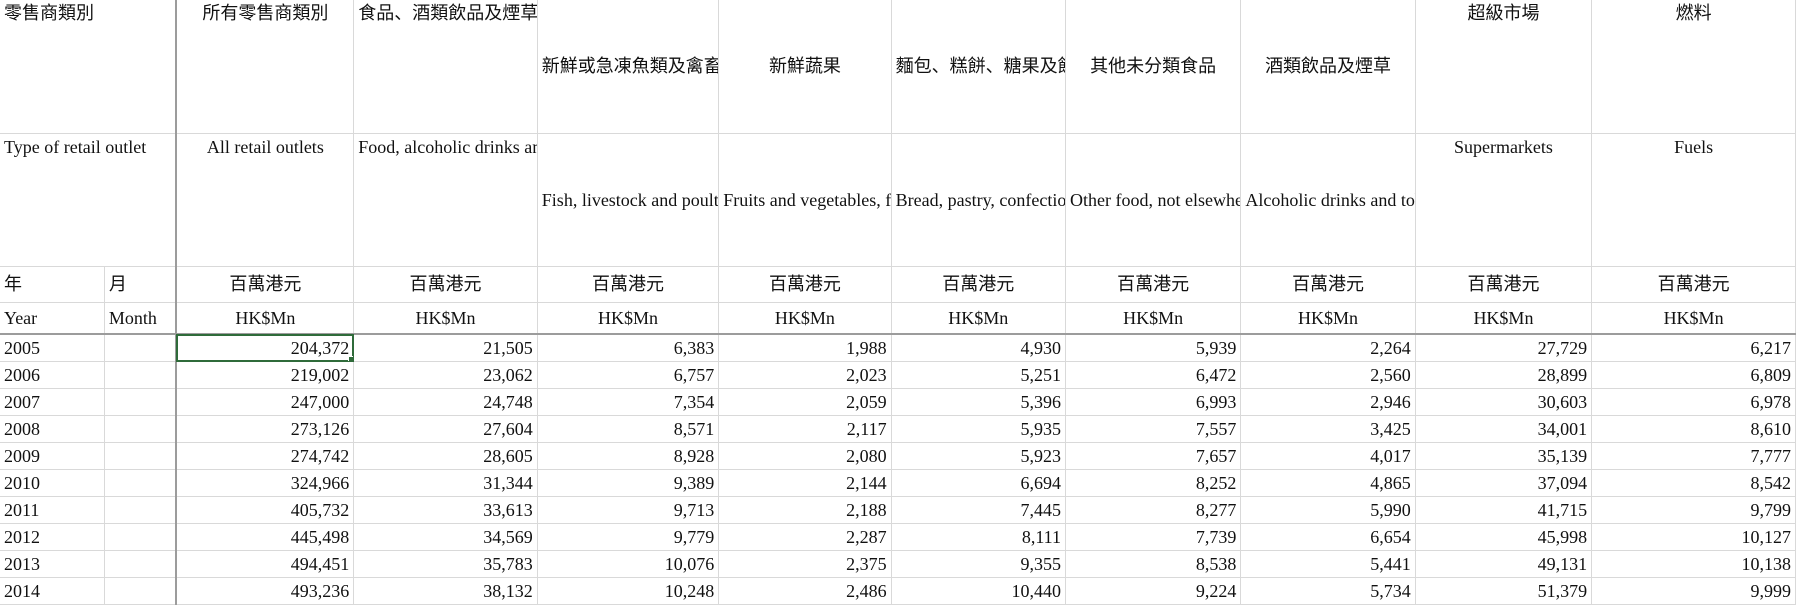  I want to click on value-cell: 8,277, so click(1153, 510).